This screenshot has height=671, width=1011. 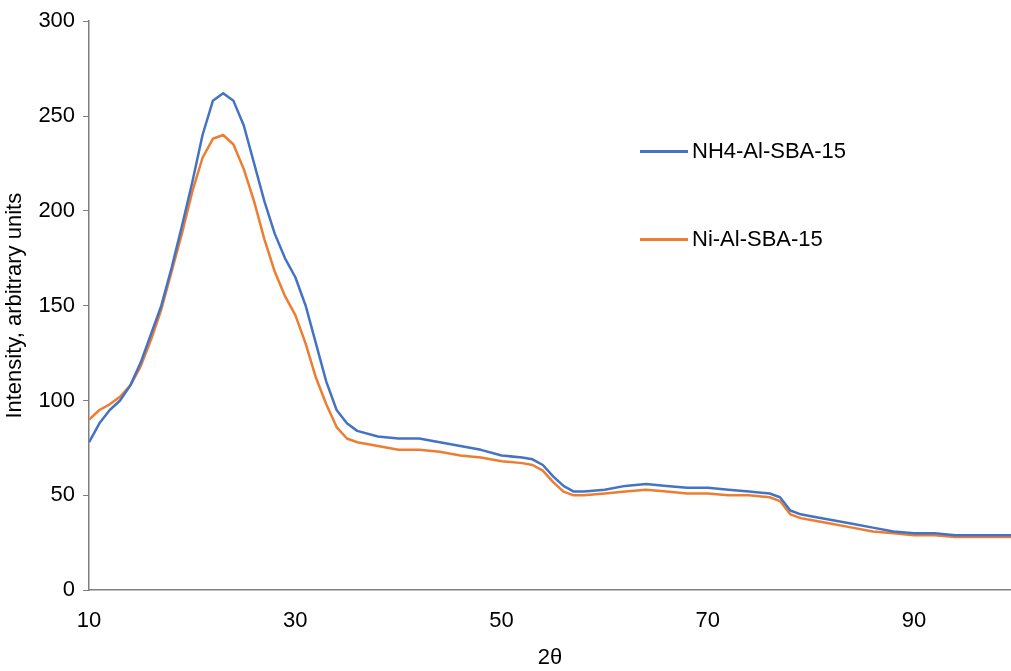 What do you see at coordinates (63, 494) in the screenshot?
I see `y-tick-label: 50` at bounding box center [63, 494].